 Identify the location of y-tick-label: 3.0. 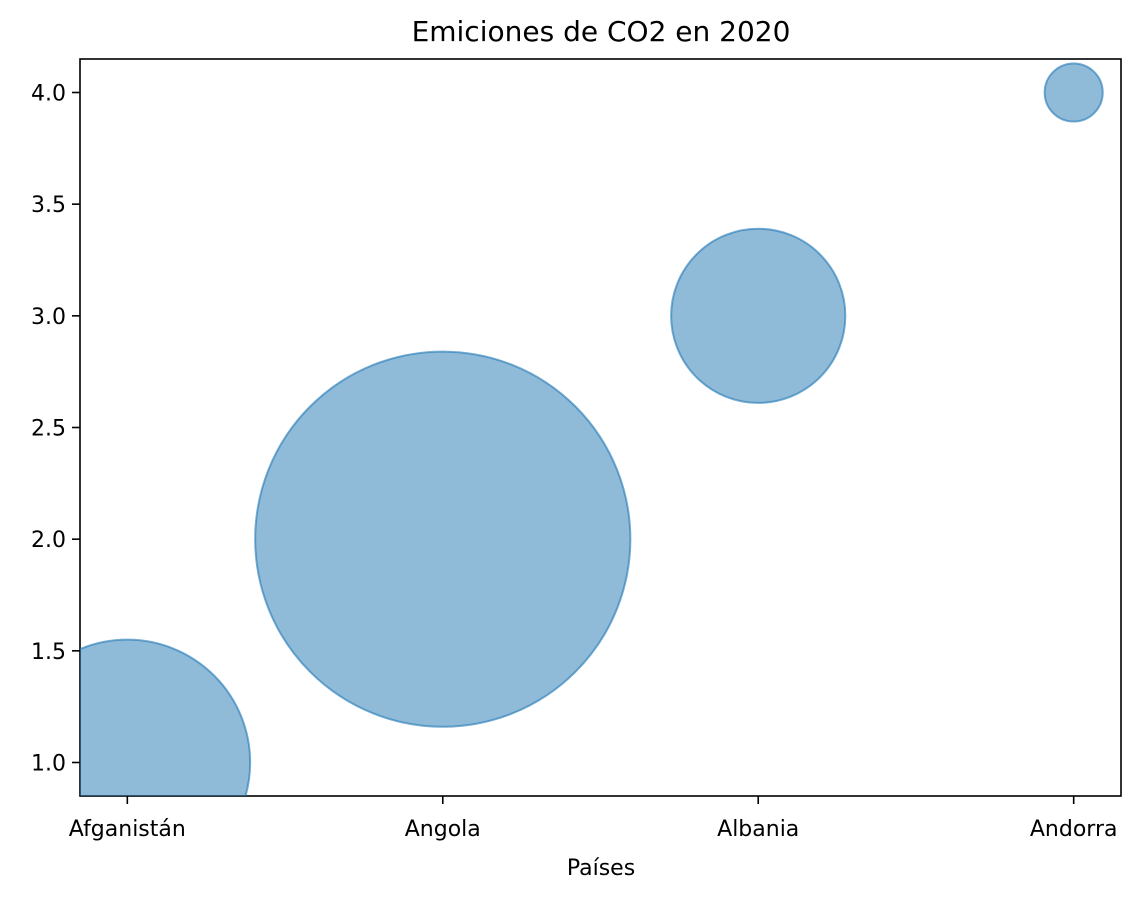
(48, 317).